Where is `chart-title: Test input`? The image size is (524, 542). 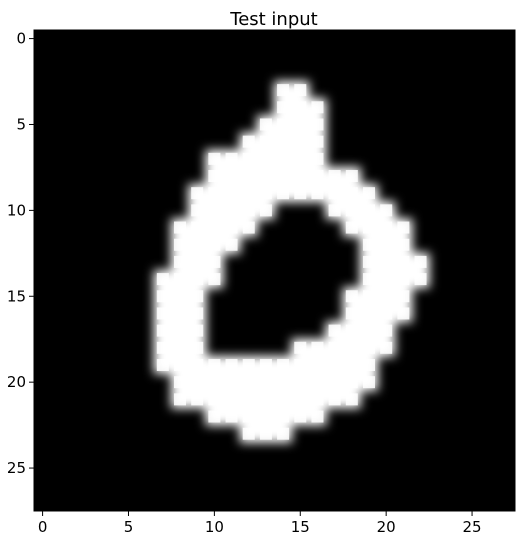
chart-title: Test input is located at coordinates (273, 19).